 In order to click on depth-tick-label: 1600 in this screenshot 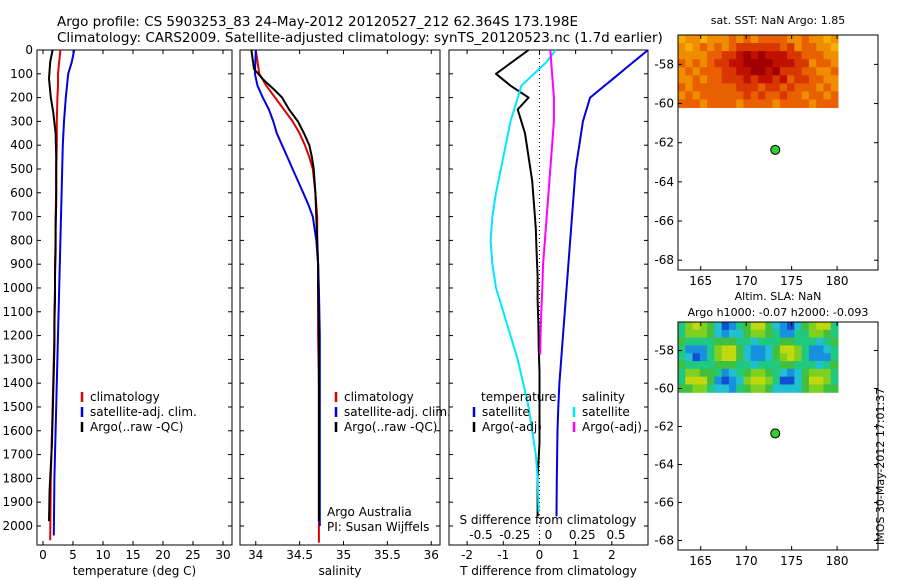, I will do `click(17, 431)`.